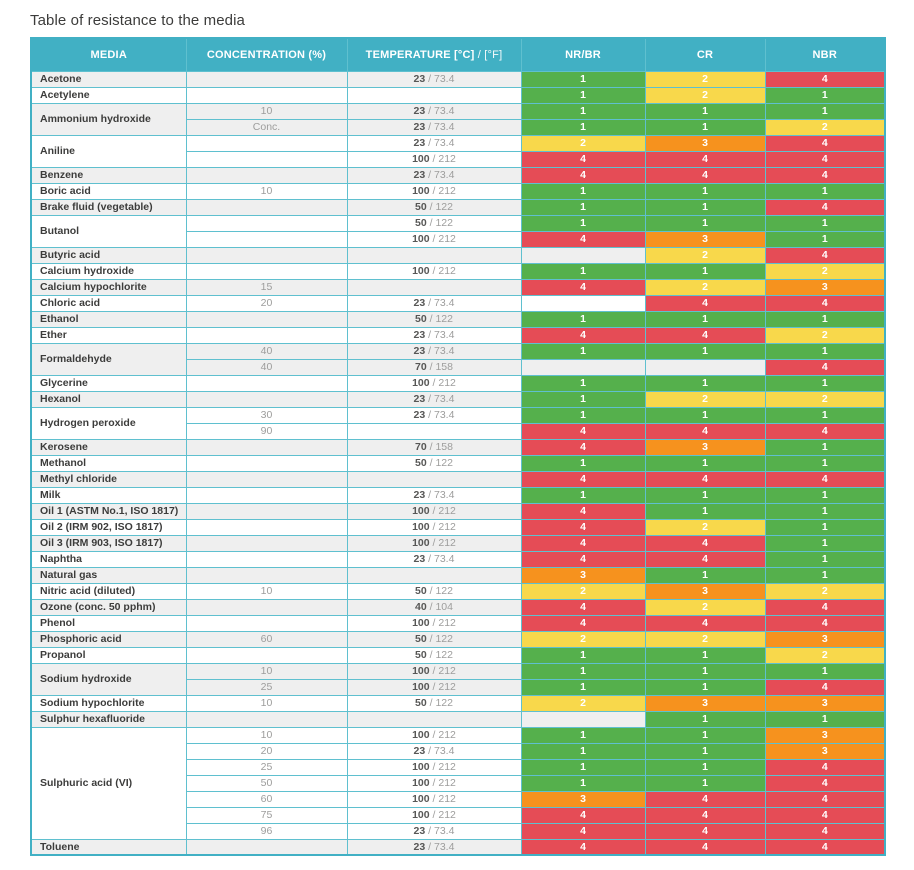 This screenshot has height=870, width=914. What do you see at coordinates (108, 95) in the screenshot?
I see `media-cell: Acetylene` at bounding box center [108, 95].